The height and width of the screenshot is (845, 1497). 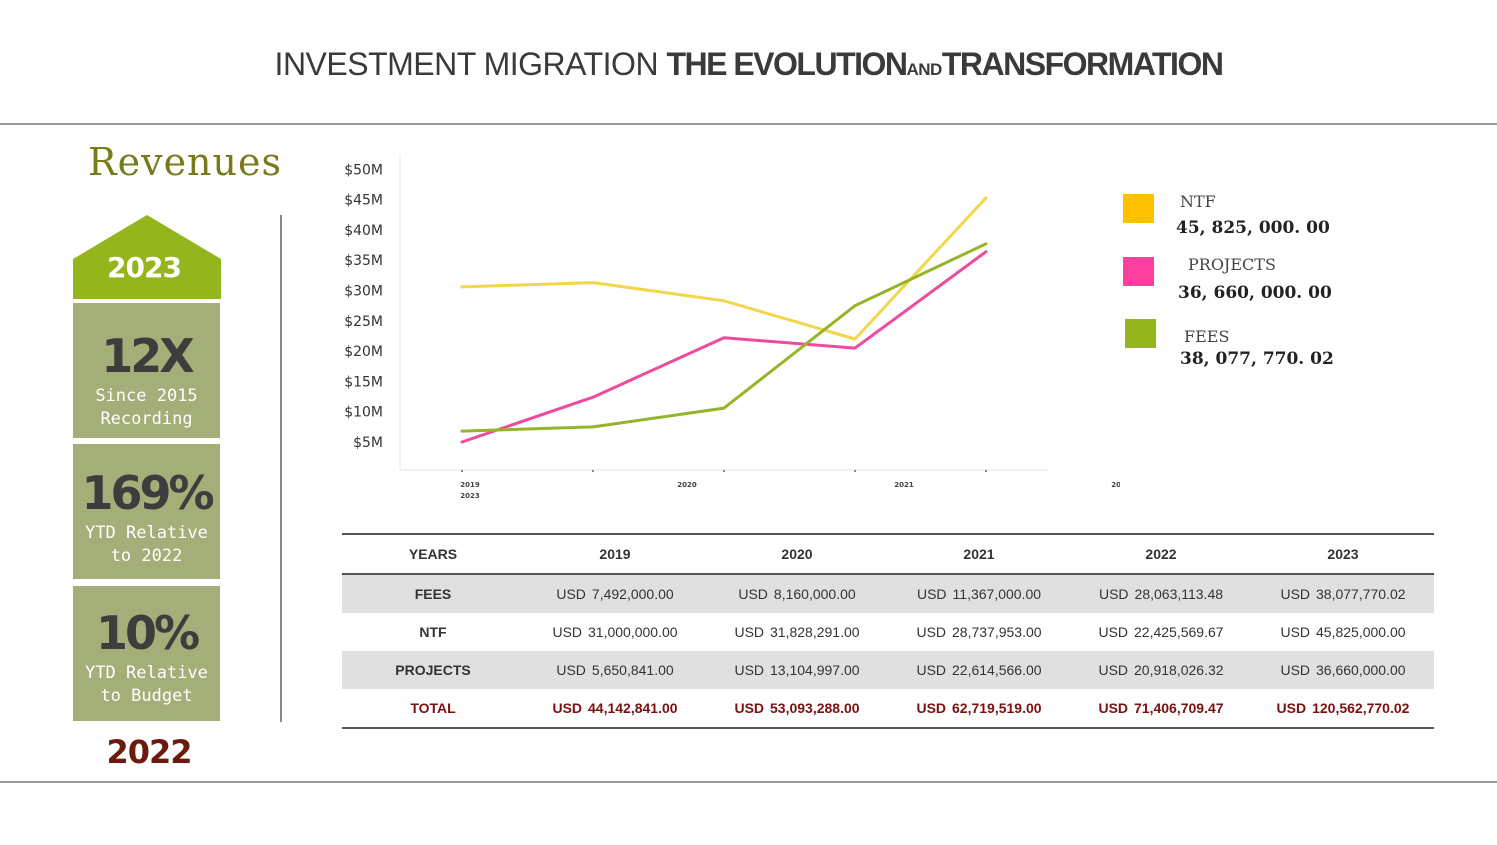 What do you see at coordinates (363, 170) in the screenshot?
I see `y-tick-label: $50M` at bounding box center [363, 170].